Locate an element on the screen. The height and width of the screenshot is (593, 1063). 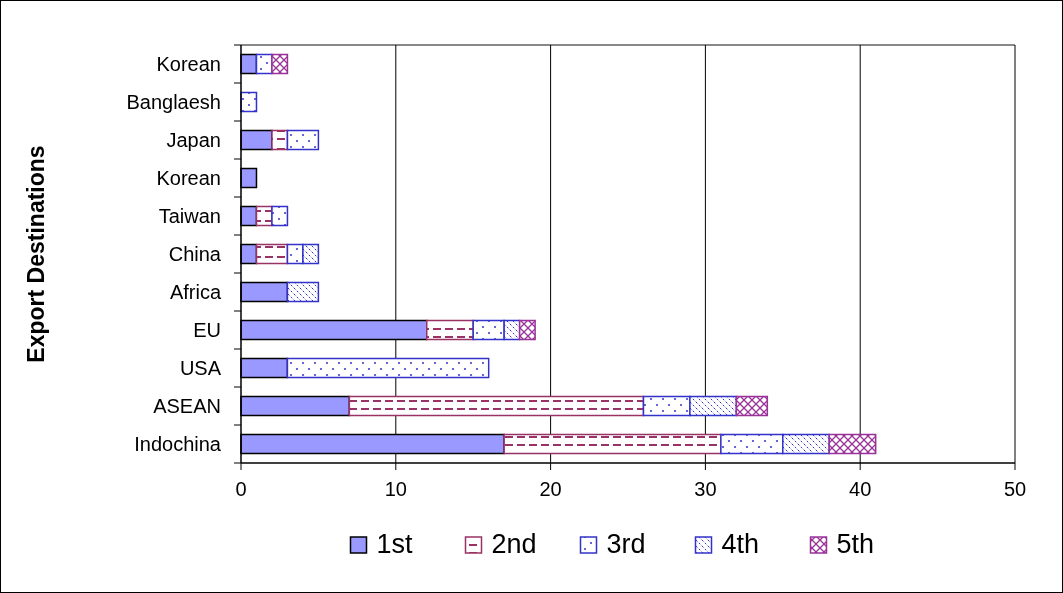
x-tick-label: 40 is located at coordinates (860, 489).